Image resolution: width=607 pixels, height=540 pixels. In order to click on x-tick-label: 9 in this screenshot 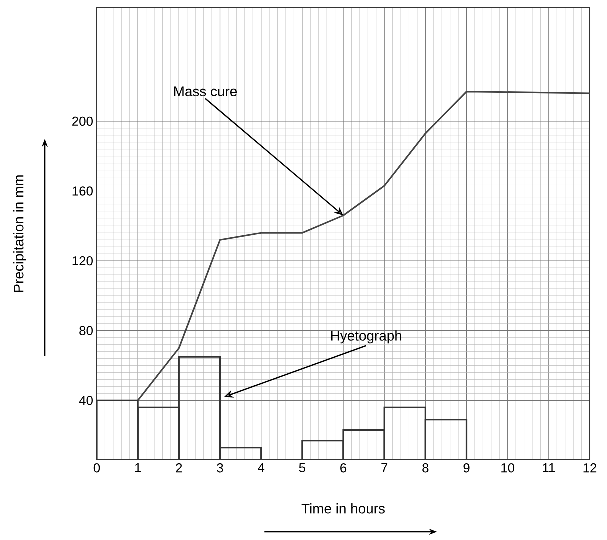, I will do `click(467, 468)`.